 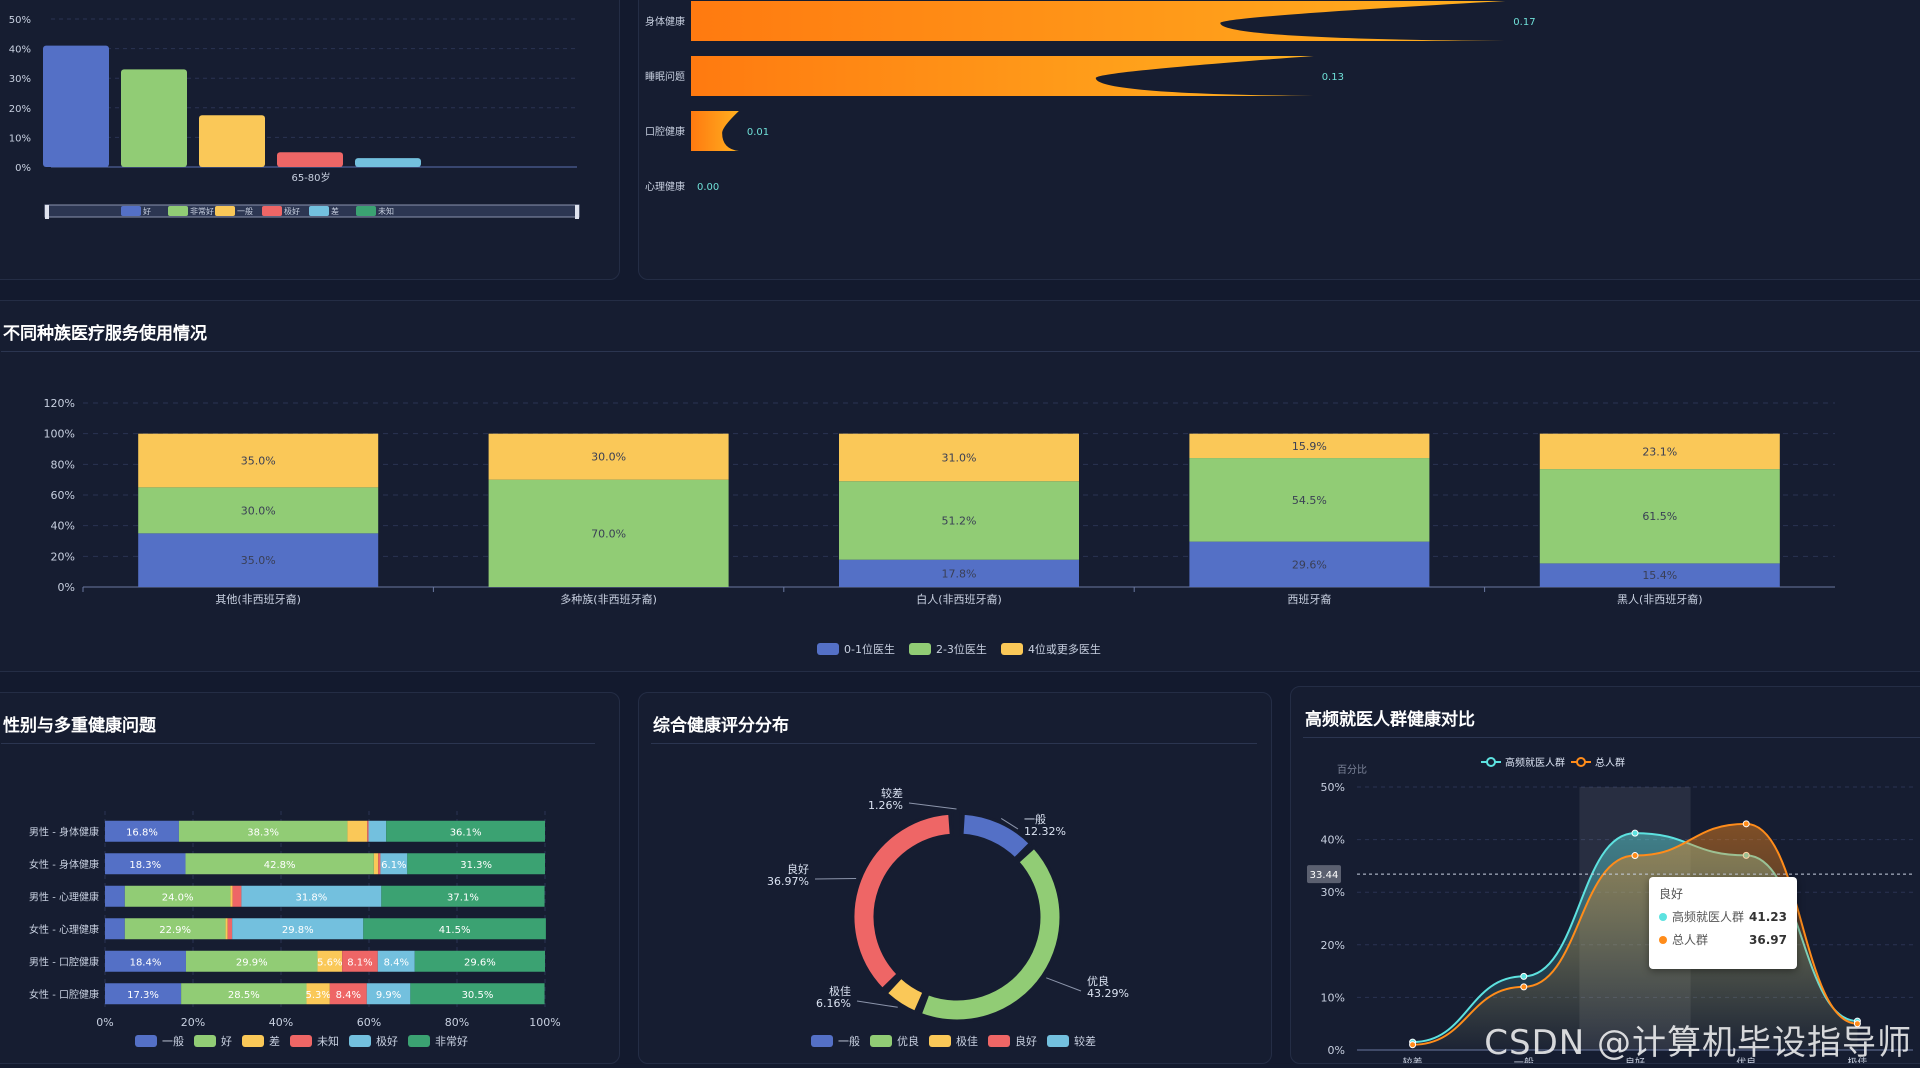 I want to click on slice-percent: 1.26%, so click(x=885, y=805).